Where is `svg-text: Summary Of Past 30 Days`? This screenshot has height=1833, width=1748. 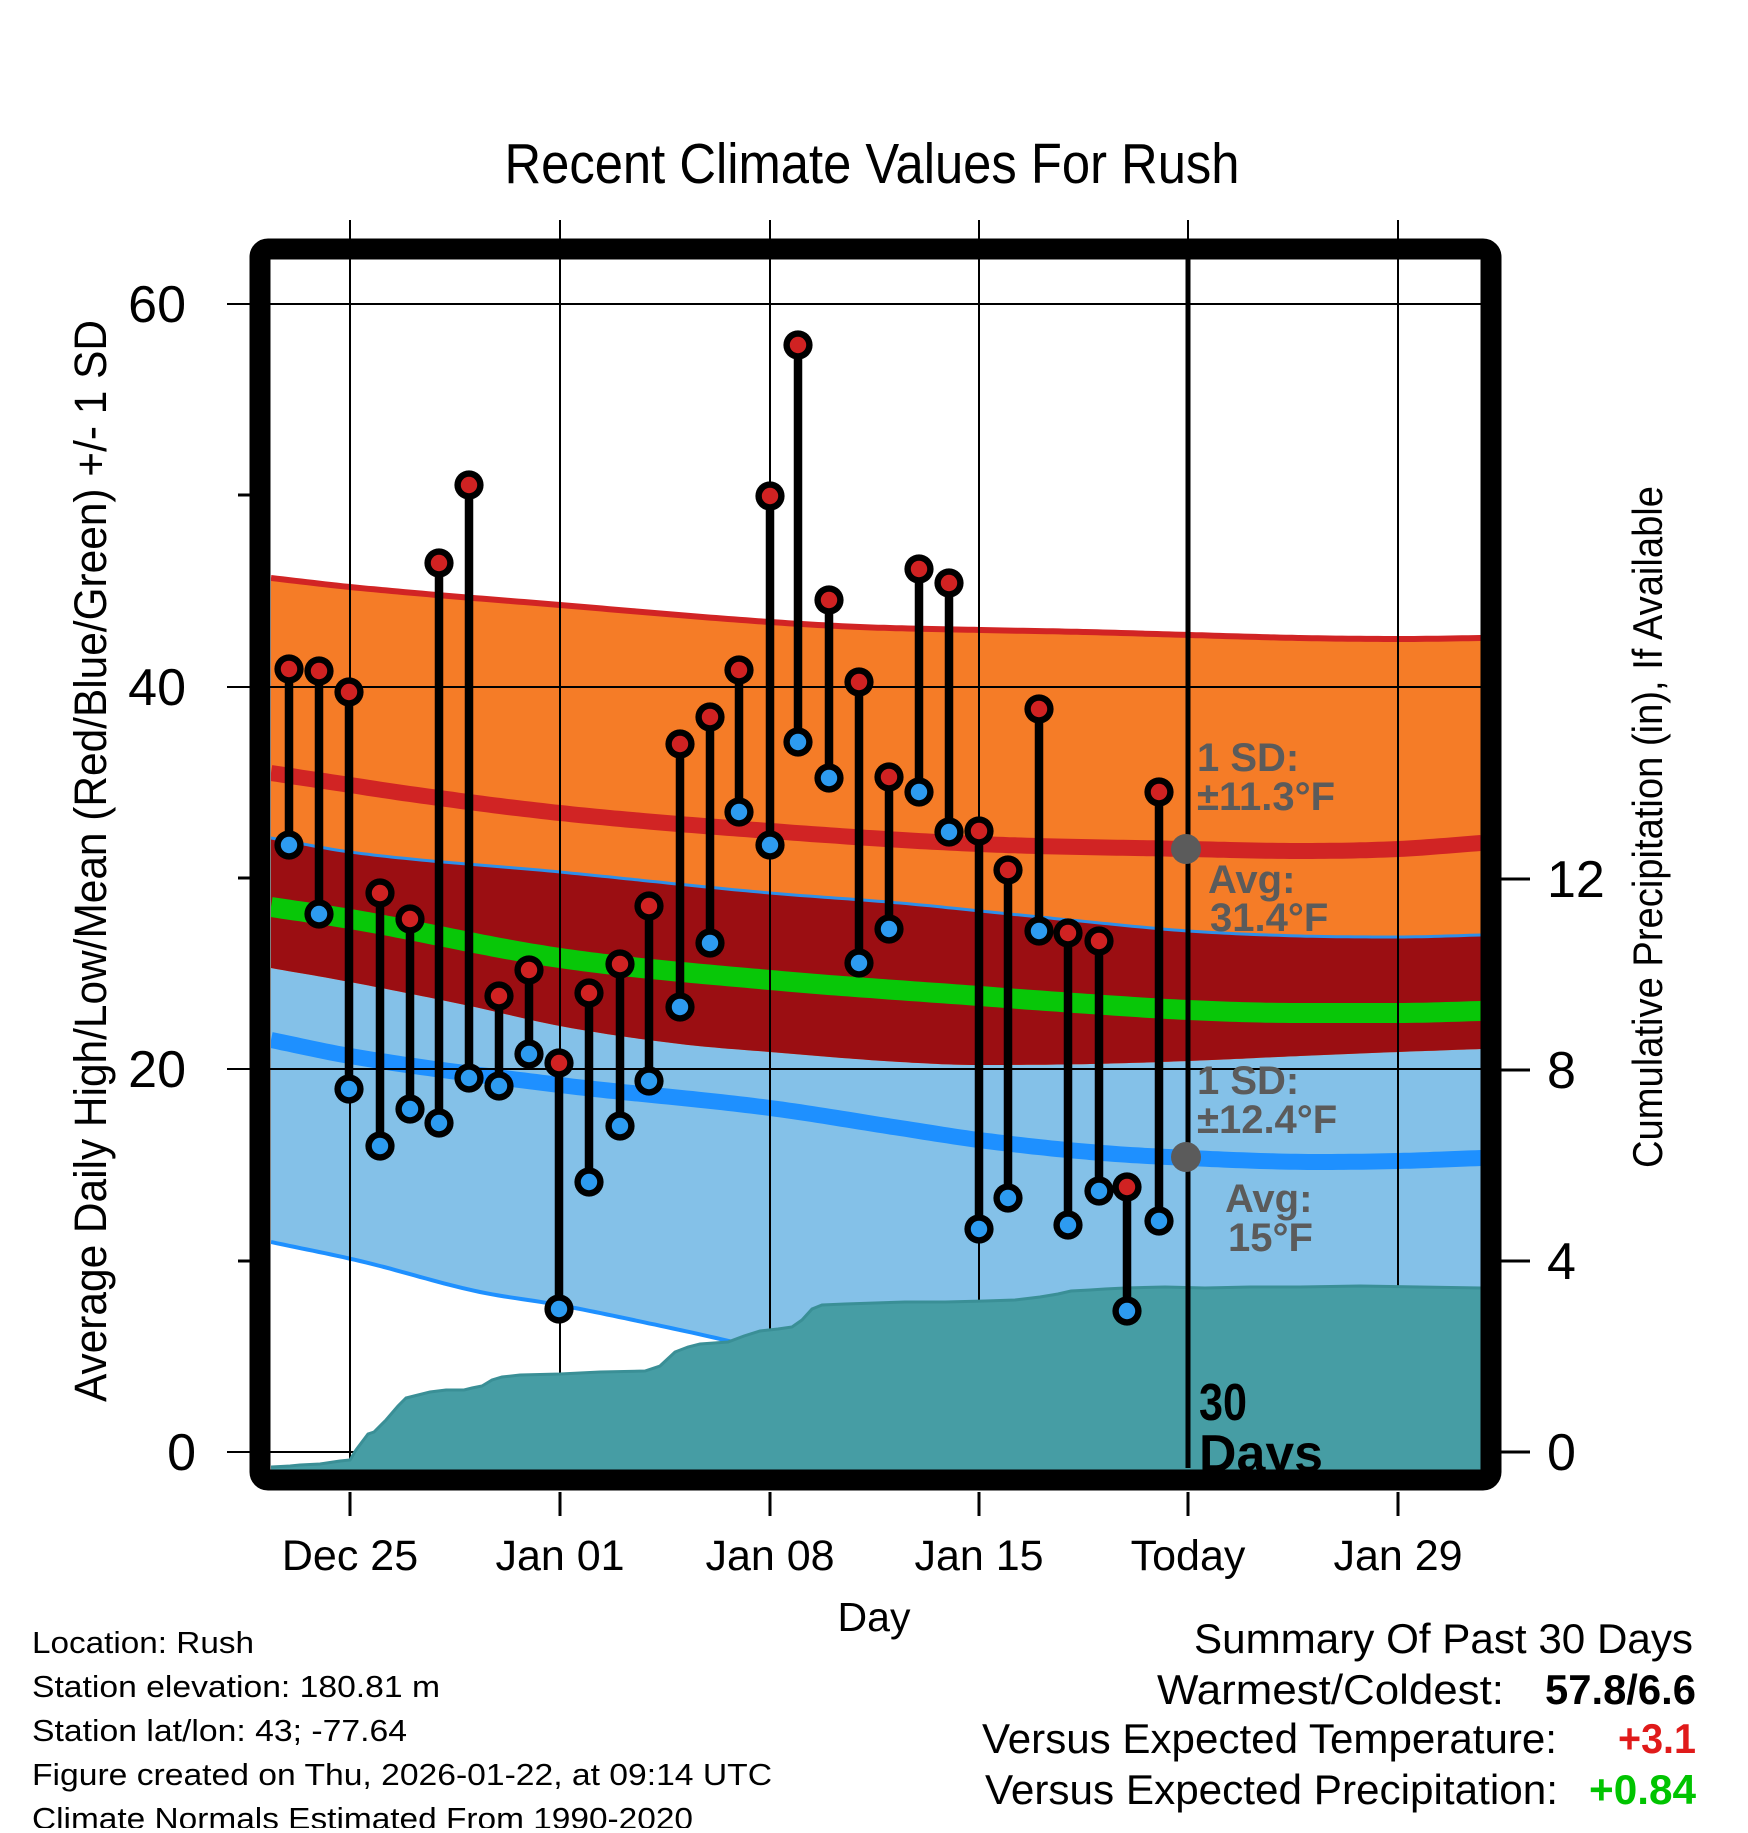 svg-text: Summary Of Past 30 Days is located at coordinates (1443, 1638).